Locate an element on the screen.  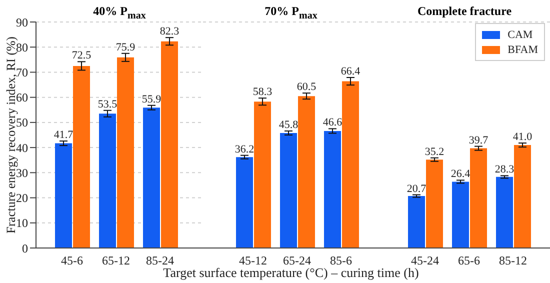
x-tick-label: 45-24 is located at coordinates (425, 261).